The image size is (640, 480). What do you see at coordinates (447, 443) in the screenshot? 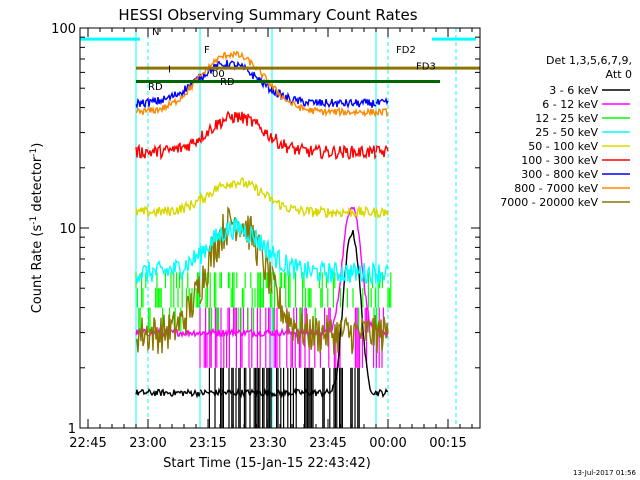
I see `x-tick-label: 00:15` at bounding box center [447, 443].